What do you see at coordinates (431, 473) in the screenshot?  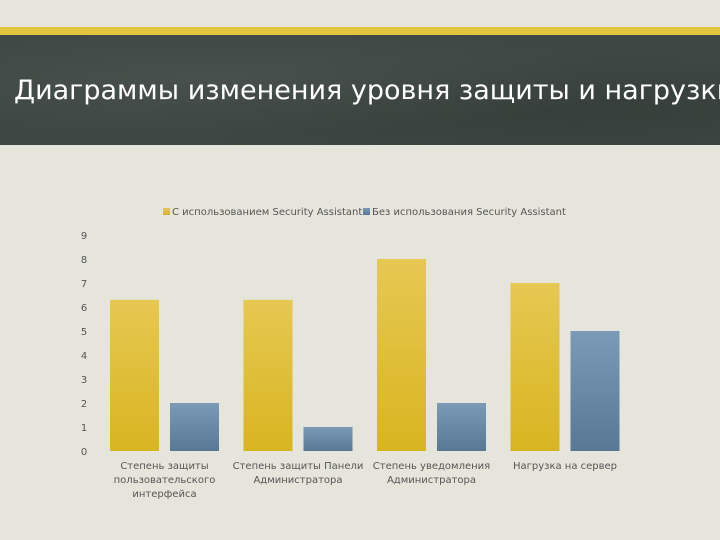 I see `x-category-label: Степень уведомления Администратора` at bounding box center [431, 473].